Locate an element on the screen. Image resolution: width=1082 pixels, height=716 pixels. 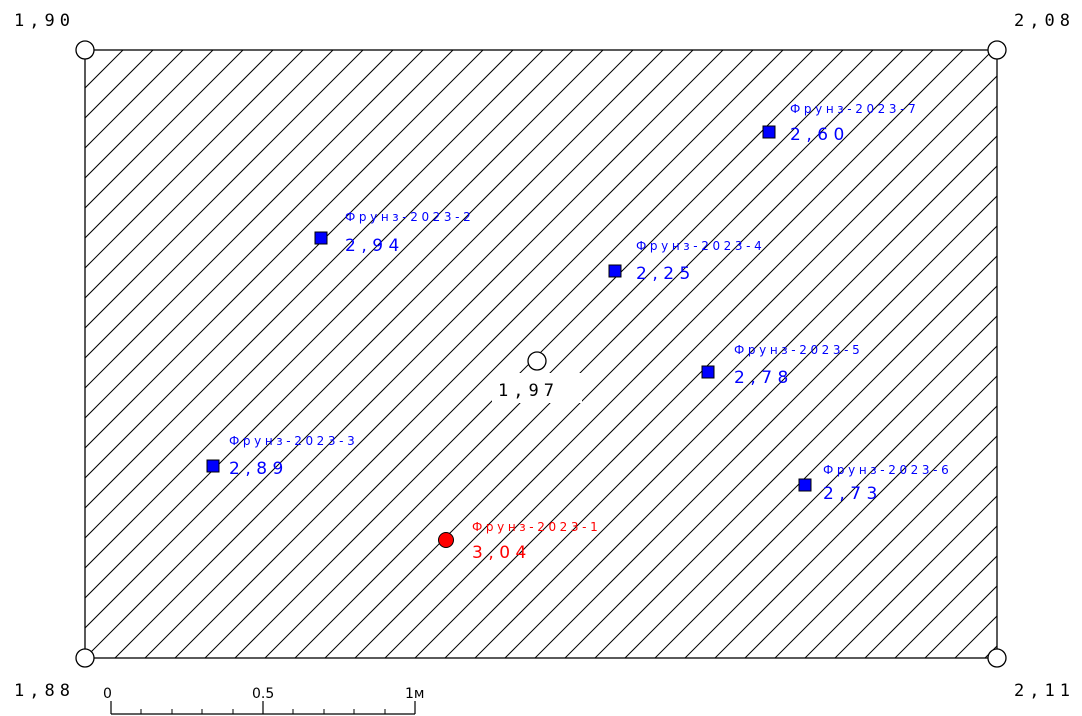
corner-label-top-right: 2,08 is located at coordinates (1044, 21).